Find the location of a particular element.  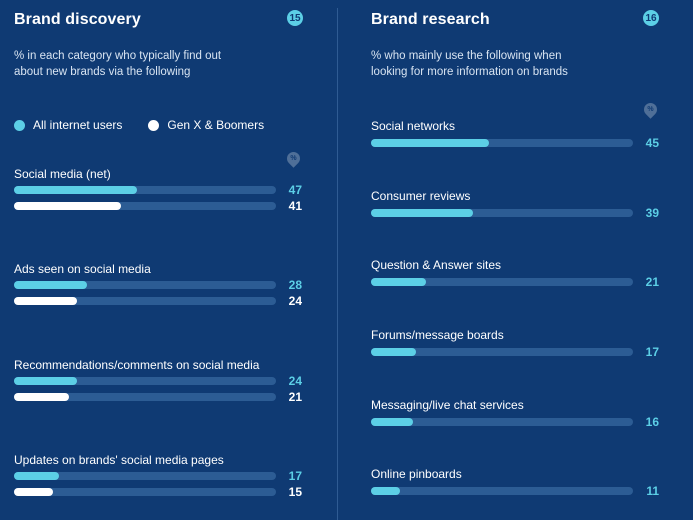

legend-label: Gen X & Boomers is located at coordinates (216, 125).